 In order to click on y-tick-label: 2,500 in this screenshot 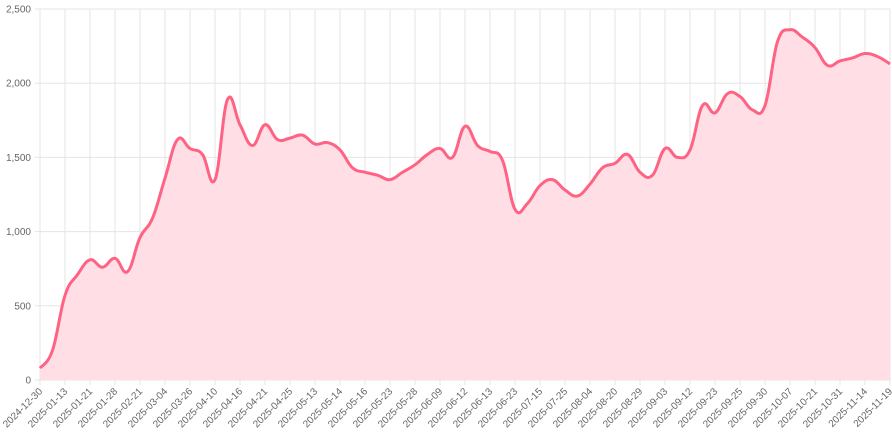, I will do `click(18, 10)`.